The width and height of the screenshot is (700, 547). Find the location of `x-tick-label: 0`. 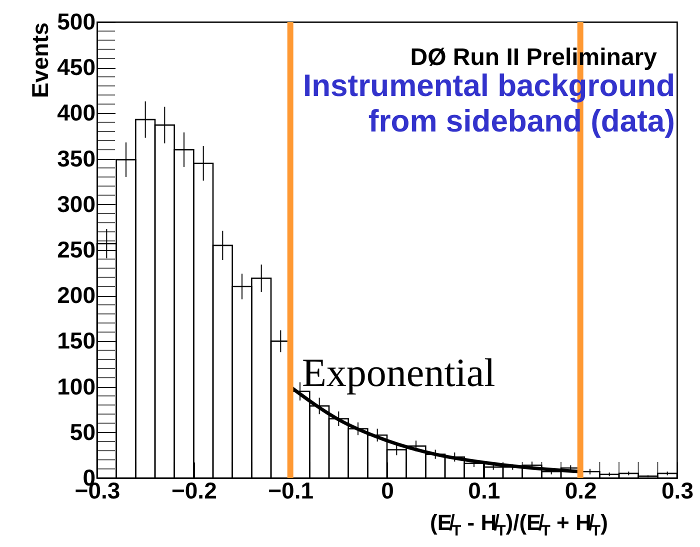

x-tick-label: 0 is located at coordinates (387, 491).